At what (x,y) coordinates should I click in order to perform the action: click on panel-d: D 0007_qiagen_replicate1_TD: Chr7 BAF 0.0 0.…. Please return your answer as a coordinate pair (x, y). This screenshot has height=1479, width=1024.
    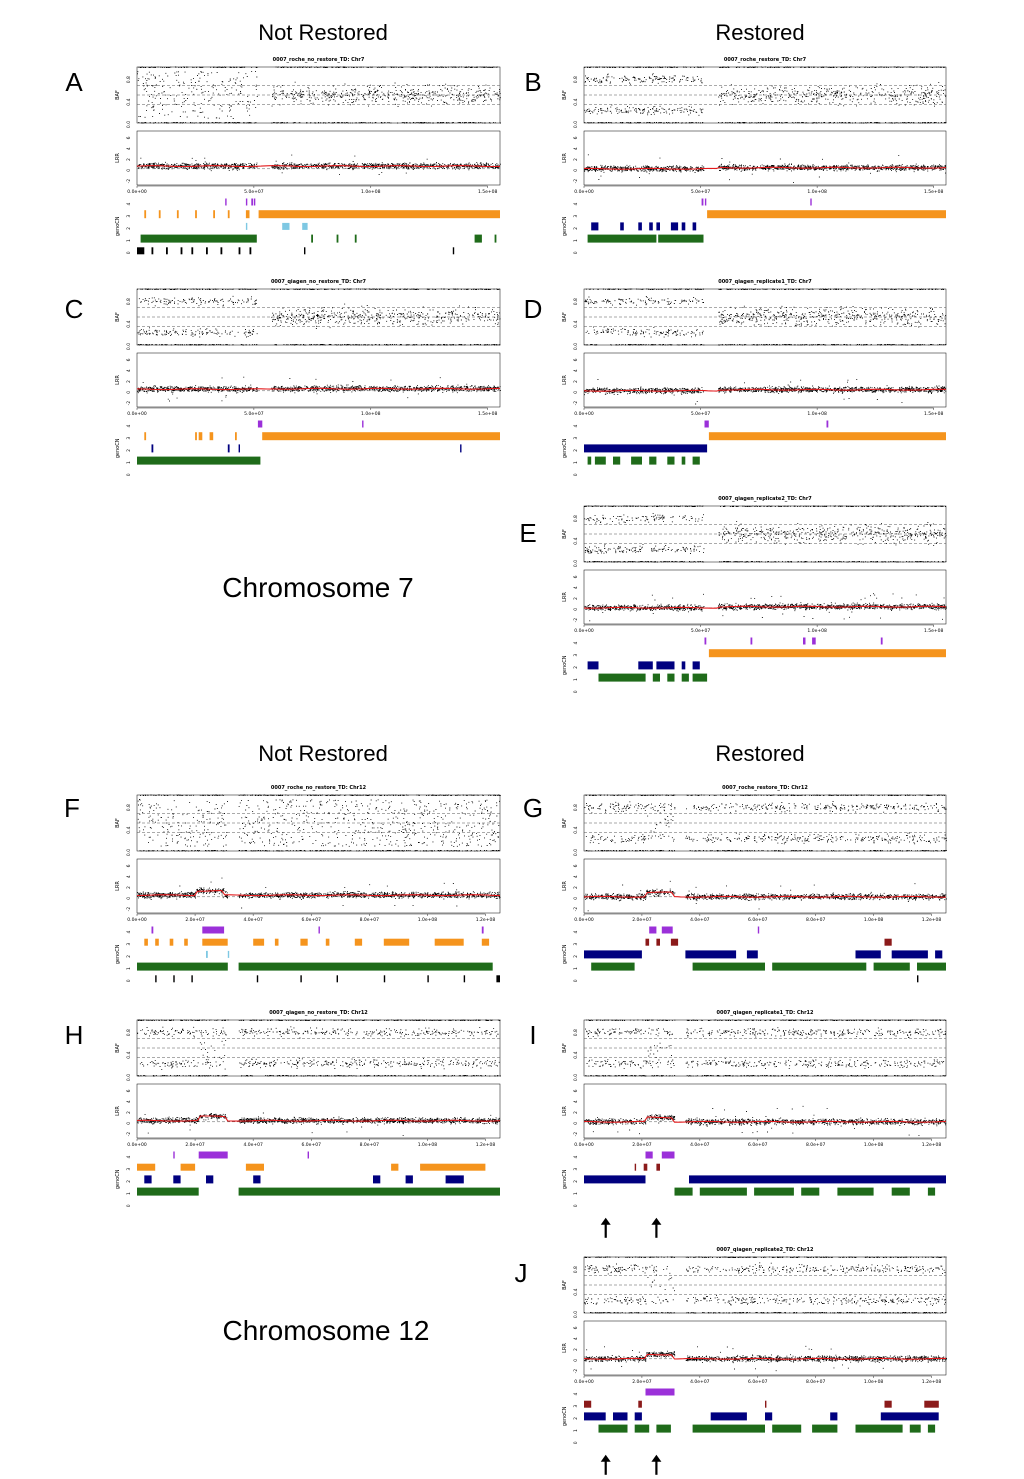
    Looking at the image, I should click on (735, 377).